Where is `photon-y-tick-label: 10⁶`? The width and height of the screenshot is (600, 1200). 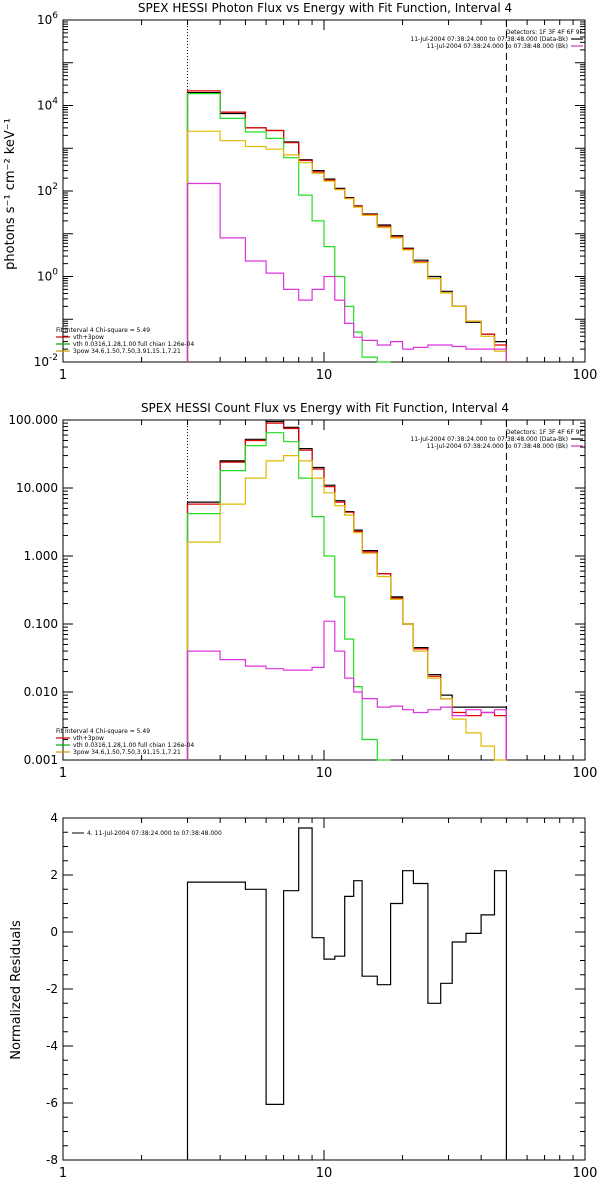 photon-y-tick-label: 10⁶ is located at coordinates (47, 19).